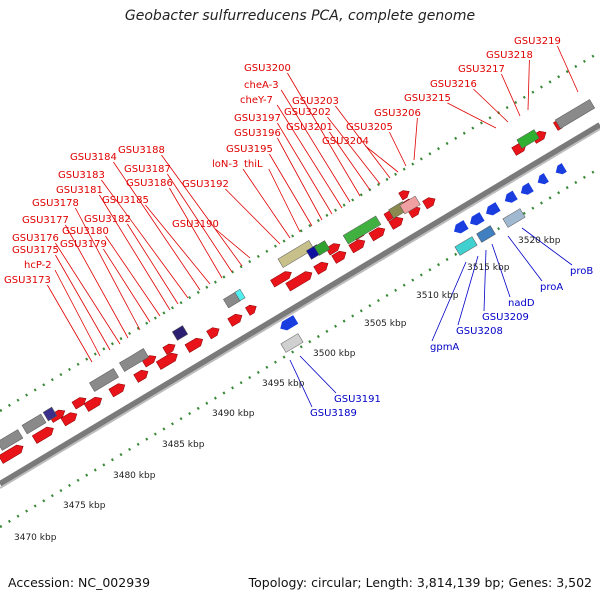 This screenshot has height=600, width=600. Describe the element at coordinates (261, 85) in the screenshot. I see `forward-gene-label: cheA-3` at that location.